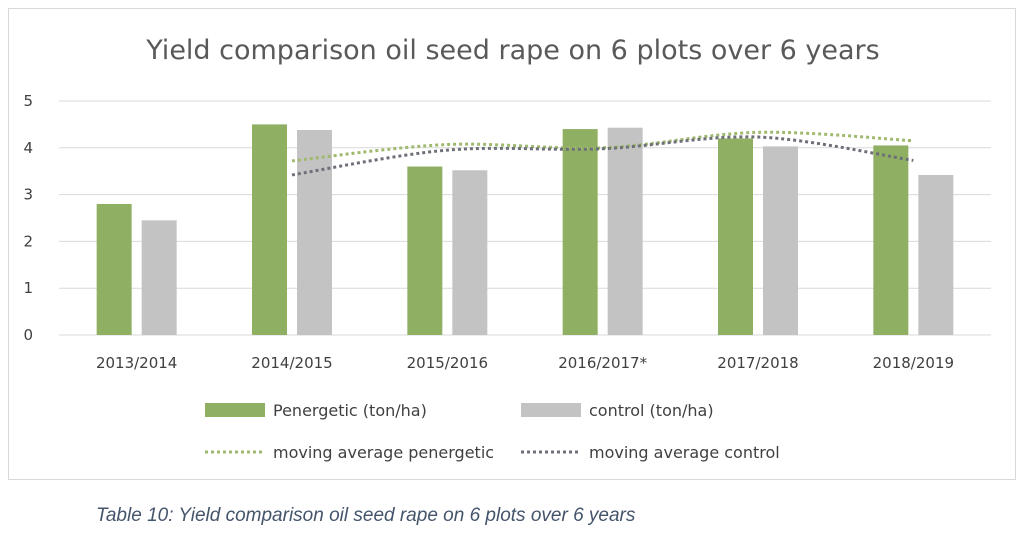 The width and height of the screenshot is (1024, 536). Describe the element at coordinates (602, 146) in the screenshot. I see `trendline-penergetic` at that location.